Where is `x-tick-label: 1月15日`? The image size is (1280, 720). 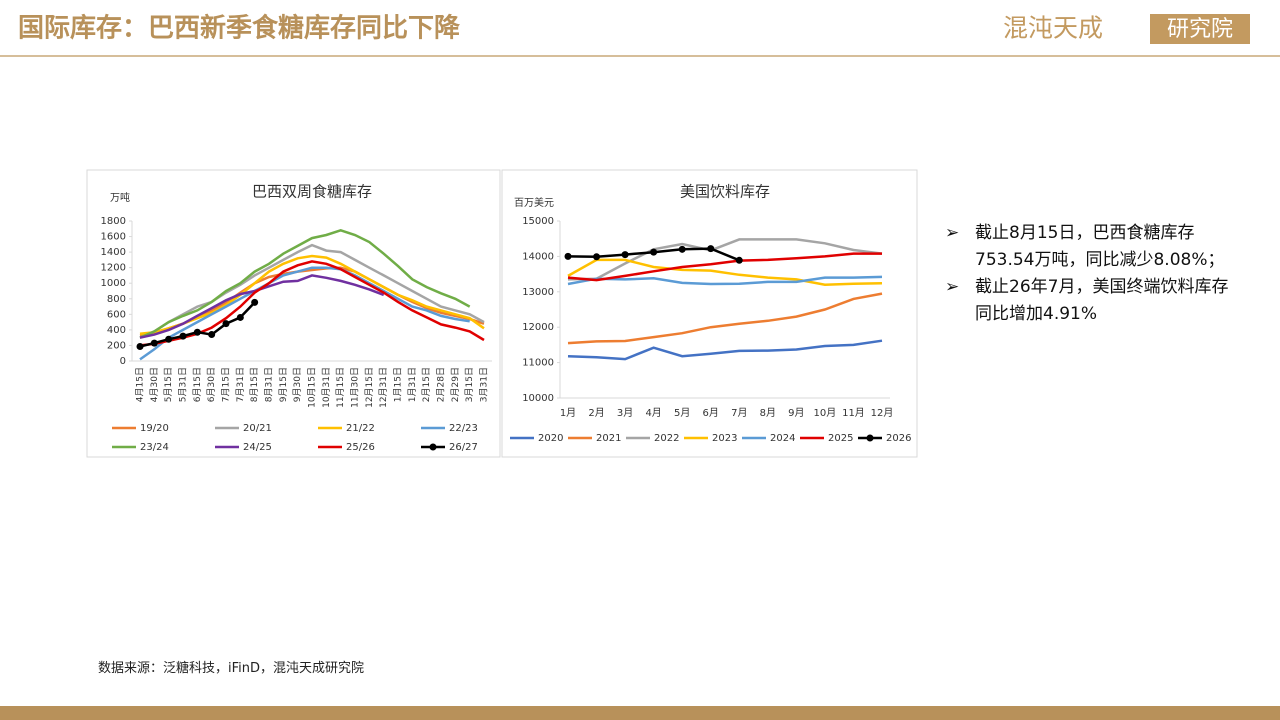
x-tick-label: 1月15日 is located at coordinates (398, 384).